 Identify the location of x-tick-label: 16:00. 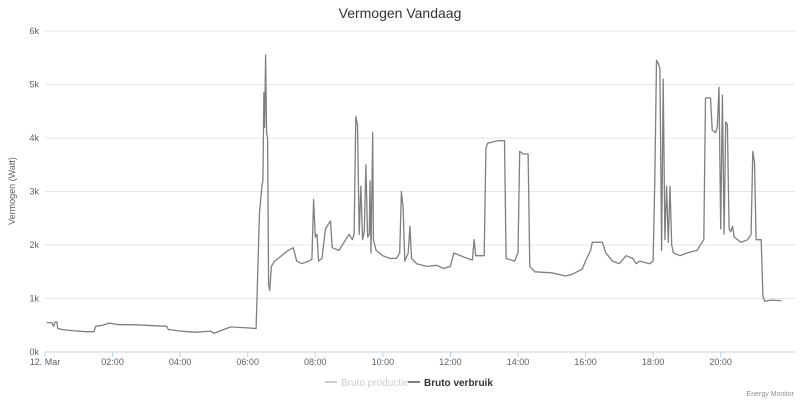
(585, 362).